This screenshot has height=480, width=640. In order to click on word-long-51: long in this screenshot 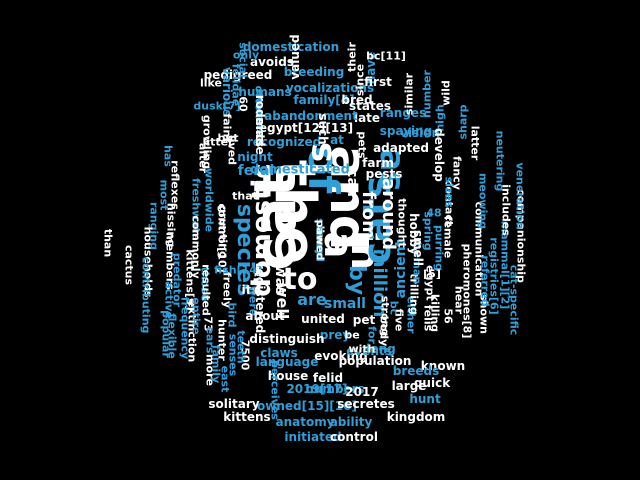, I will do `click(381, 349)`.